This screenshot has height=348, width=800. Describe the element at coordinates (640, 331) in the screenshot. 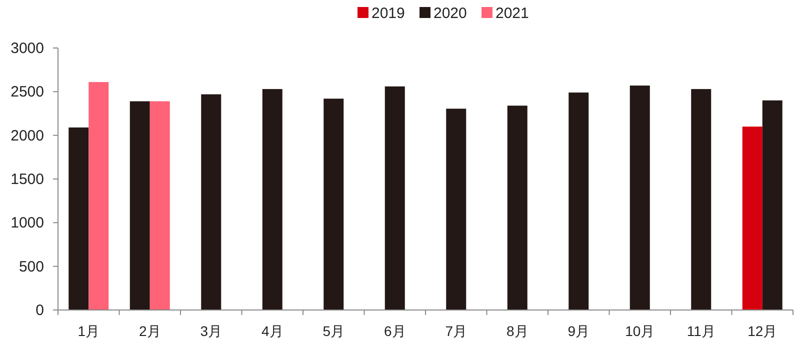

I see `x-tick-label: 10月` at that location.